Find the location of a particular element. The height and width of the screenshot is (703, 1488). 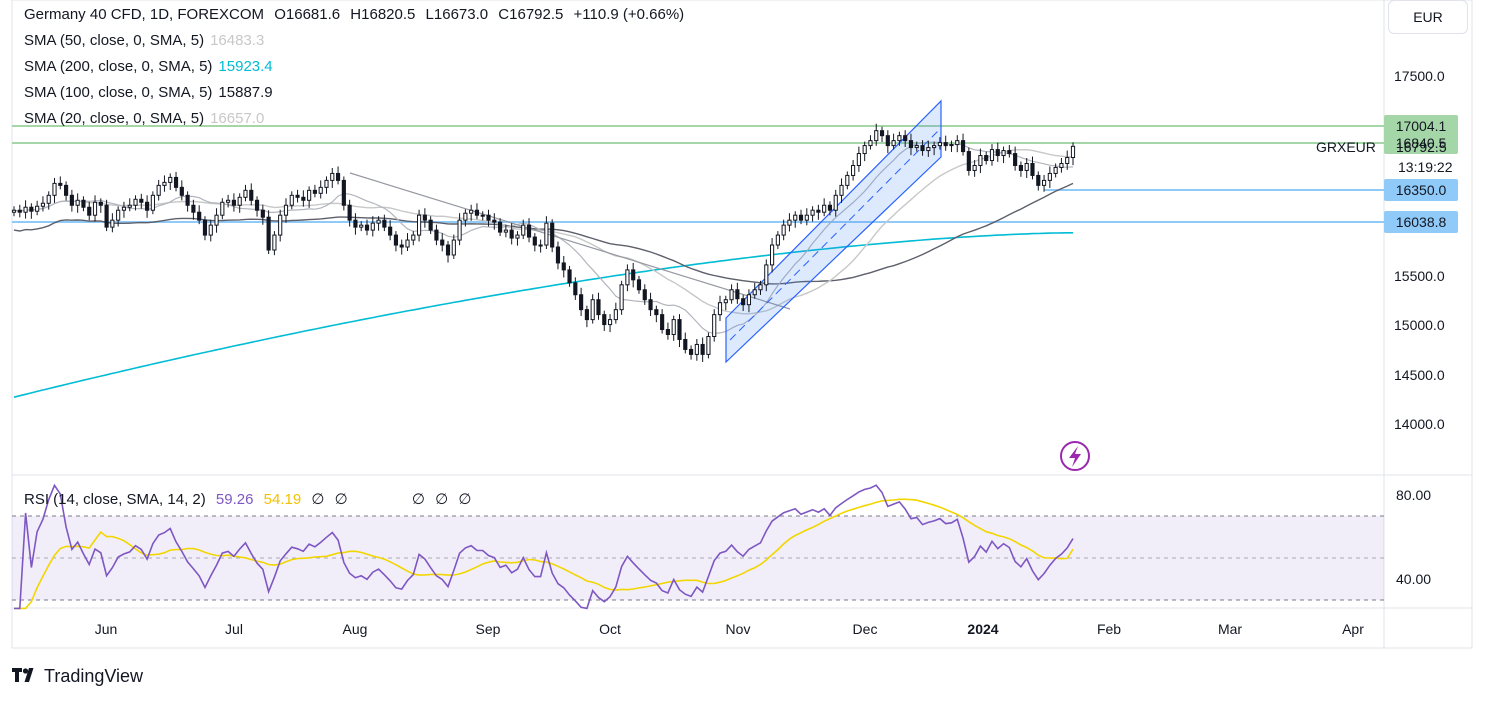

tradingview-brand: TradingView is located at coordinates (77, 676).